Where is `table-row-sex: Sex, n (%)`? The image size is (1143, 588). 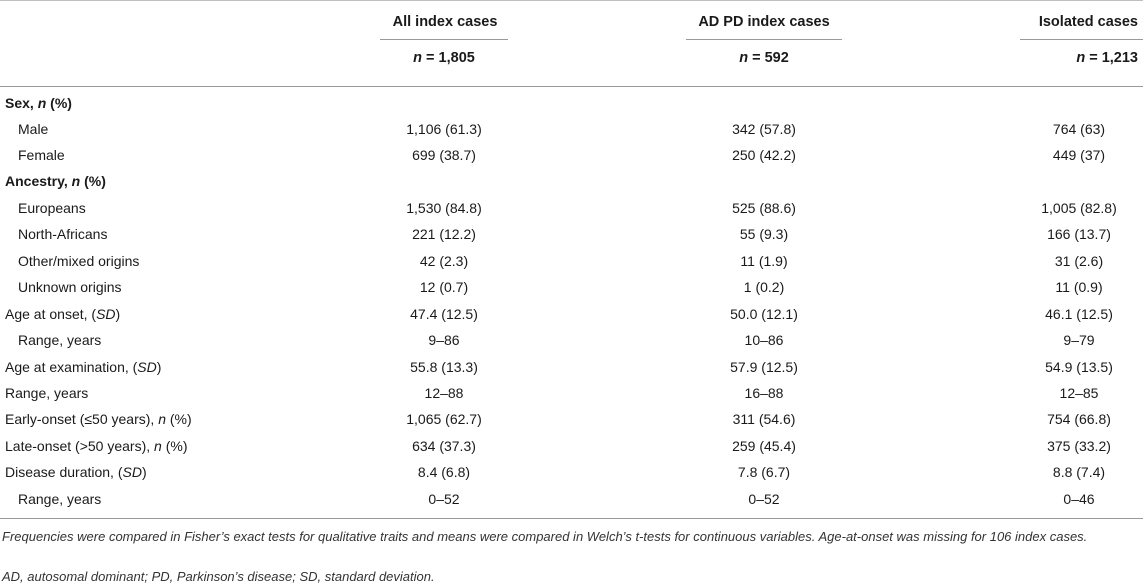 table-row-sex: Sex, n (%) is located at coordinates (571, 104).